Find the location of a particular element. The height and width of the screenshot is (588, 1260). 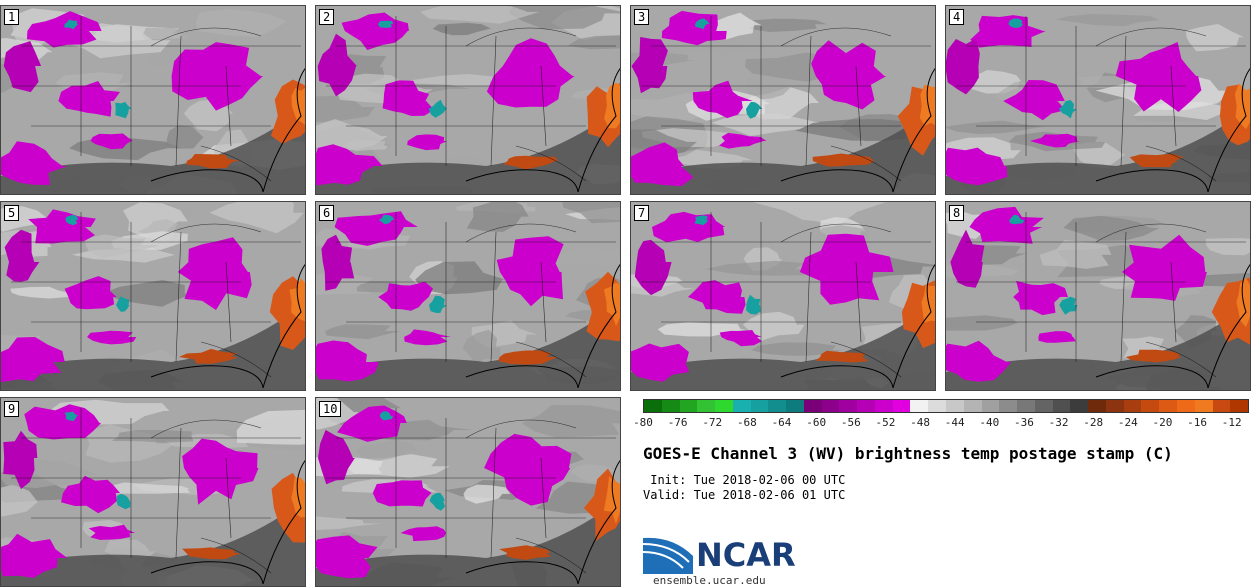

colorbar-tick-label: -52 is located at coordinates (885, 422).